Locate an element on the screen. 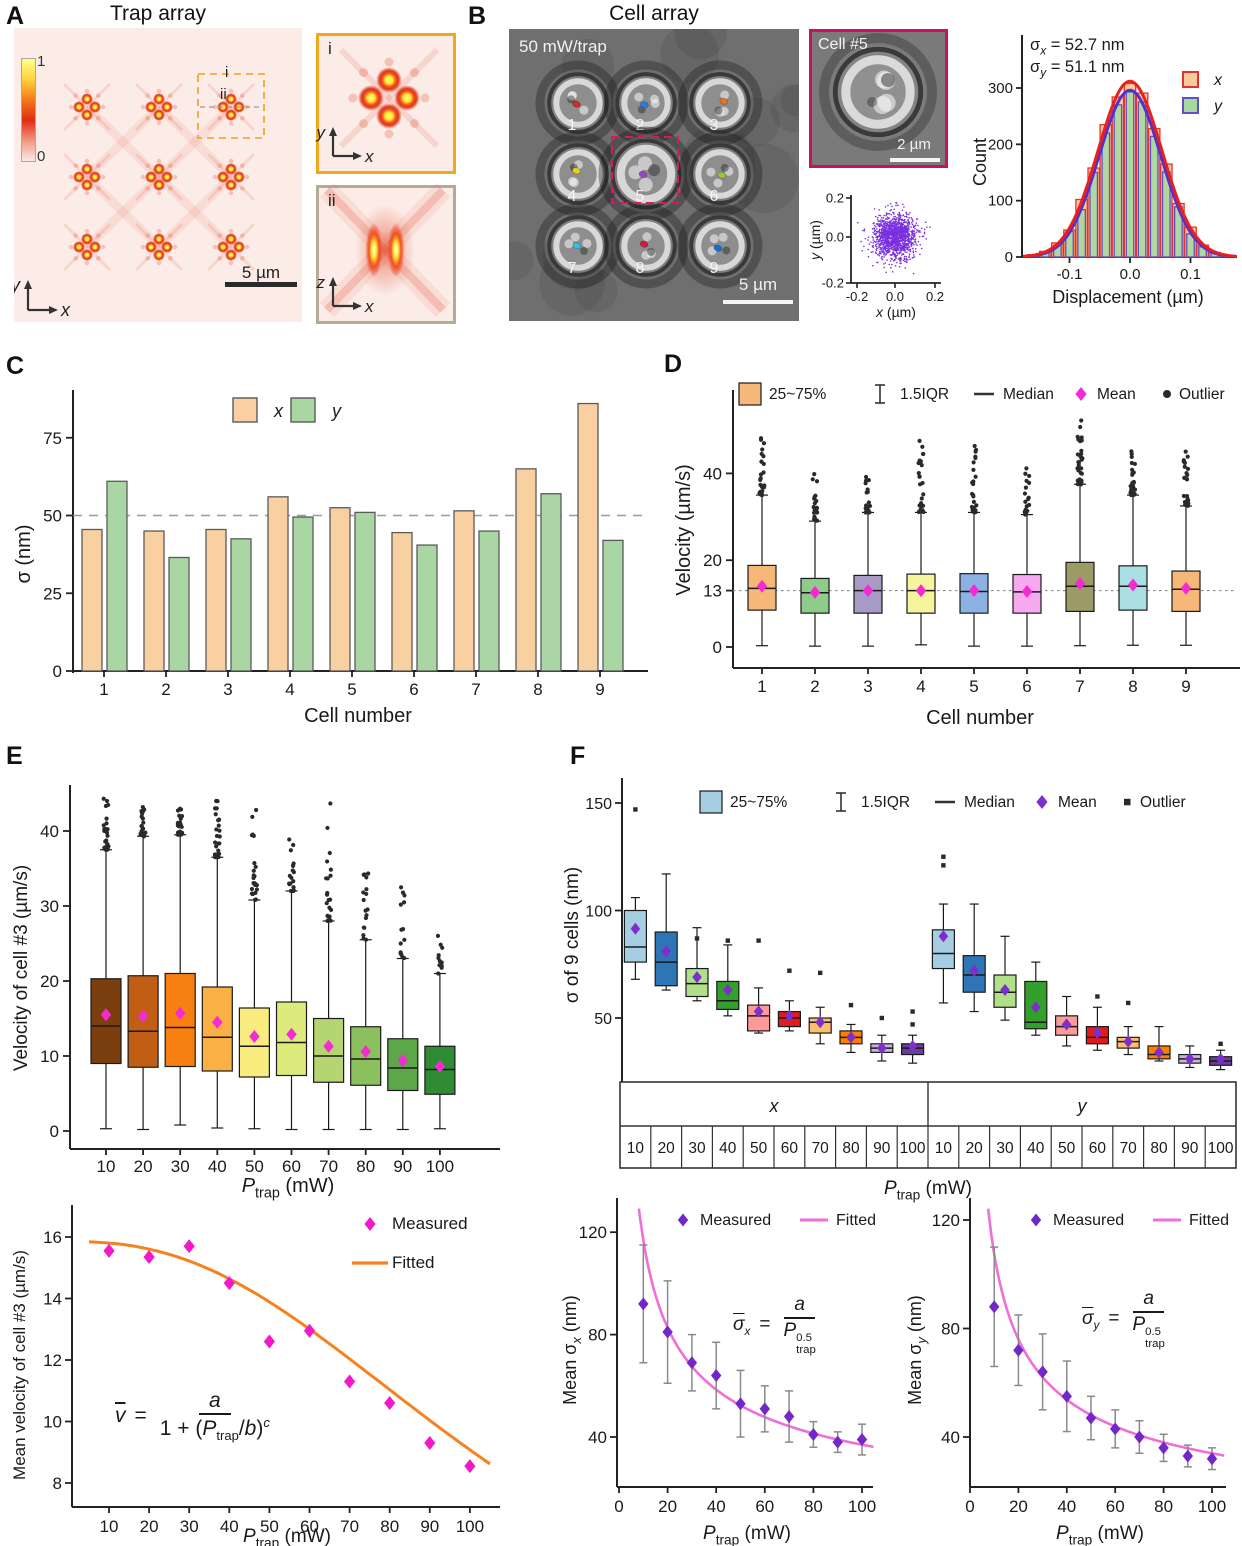 Image resolution: width=1242 pixels, height=1546 pixels. box-group-cell-9: 9 is located at coordinates (1186, 572).